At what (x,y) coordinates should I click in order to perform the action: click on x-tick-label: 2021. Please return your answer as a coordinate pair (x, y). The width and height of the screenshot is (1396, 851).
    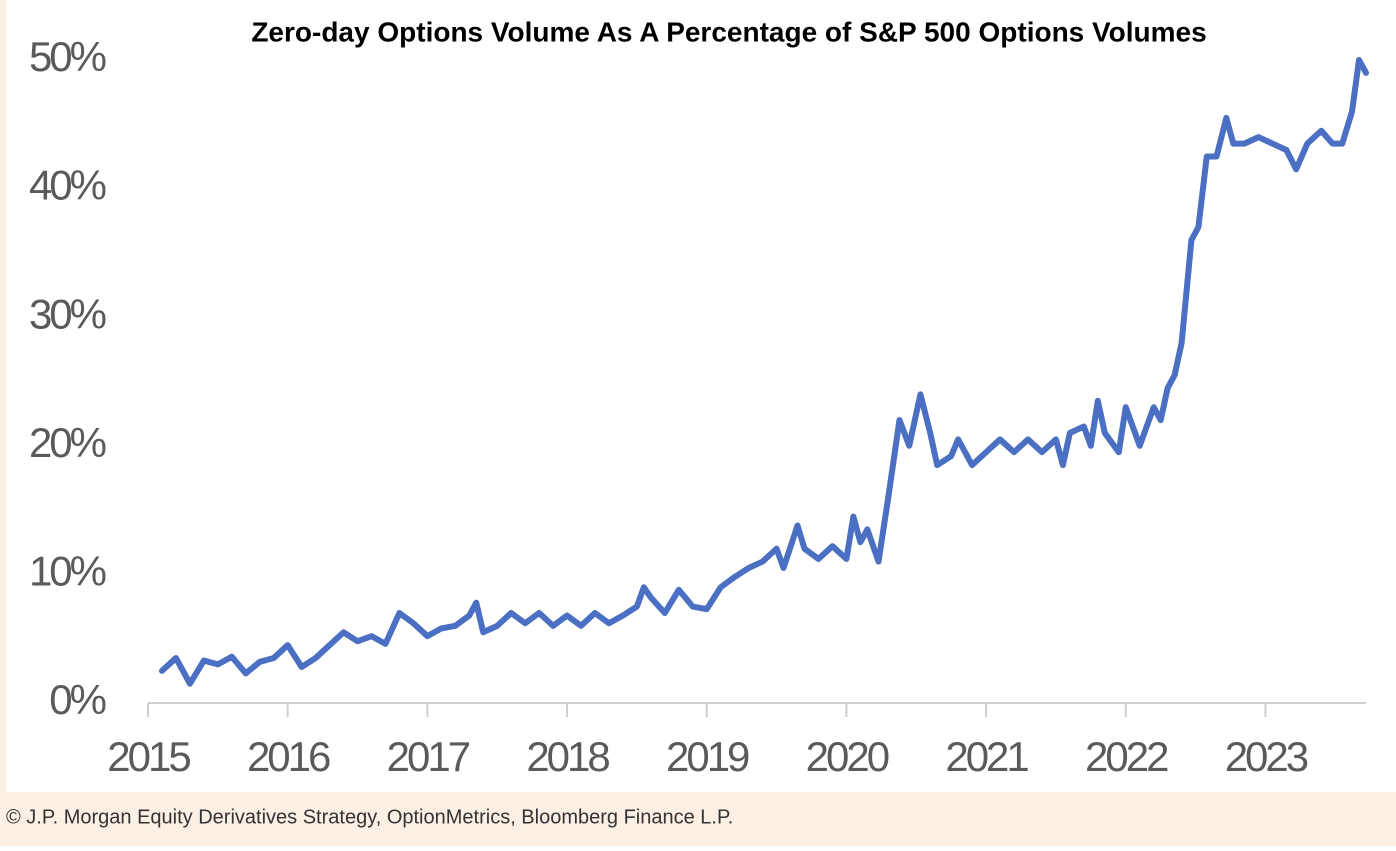
    Looking at the image, I should click on (986, 756).